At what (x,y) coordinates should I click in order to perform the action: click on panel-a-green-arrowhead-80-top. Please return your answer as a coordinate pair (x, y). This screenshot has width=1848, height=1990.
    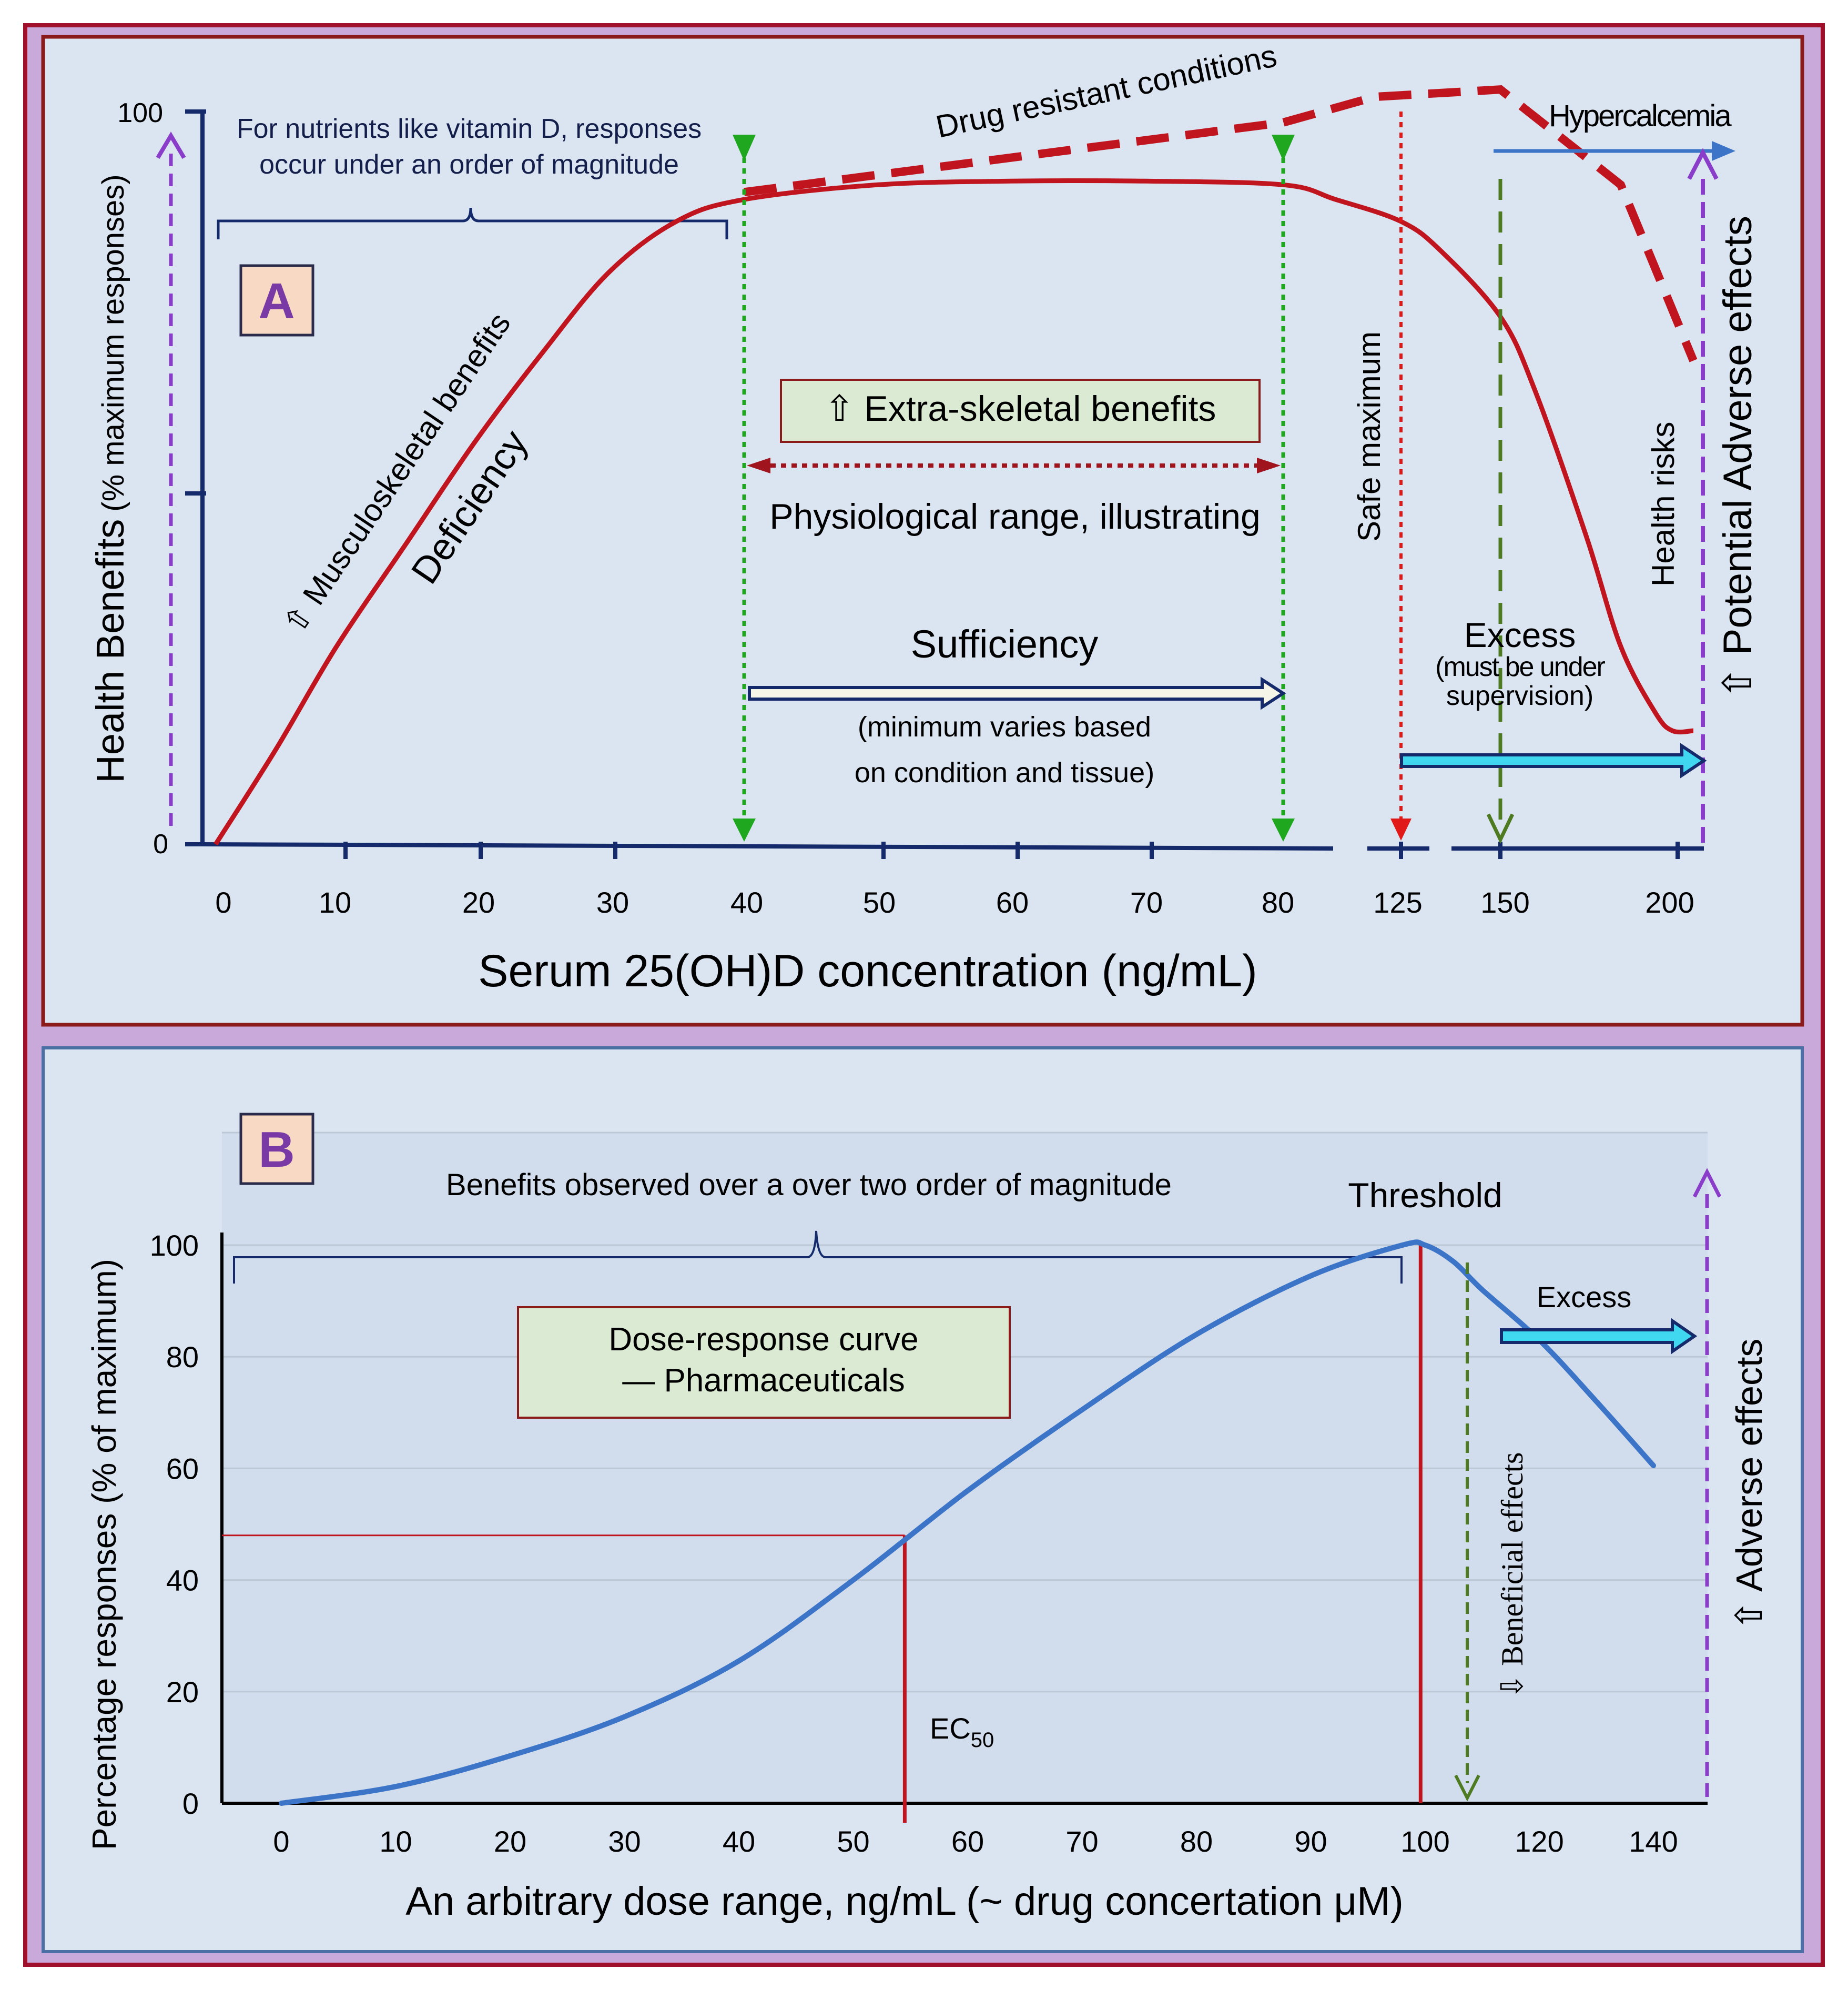
    Looking at the image, I should click on (1283, 148).